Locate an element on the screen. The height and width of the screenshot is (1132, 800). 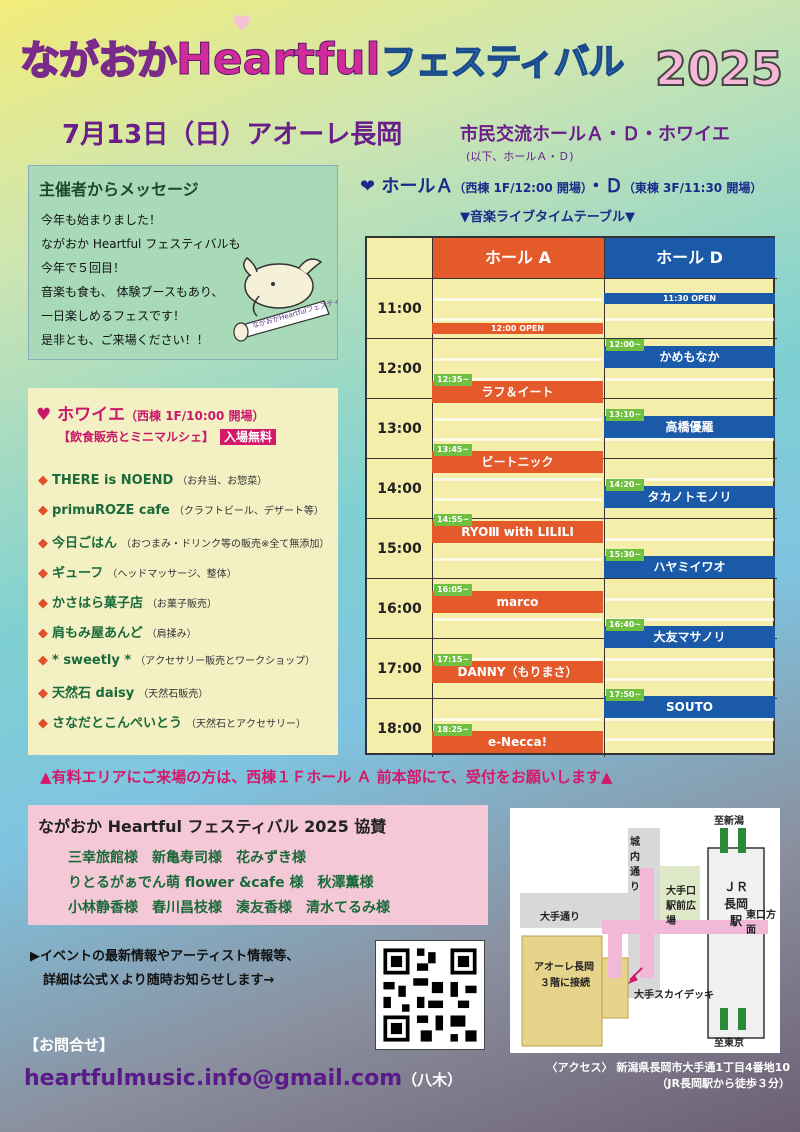
map-station: ＪＲ長岡駅 is located at coordinates (736, 904).